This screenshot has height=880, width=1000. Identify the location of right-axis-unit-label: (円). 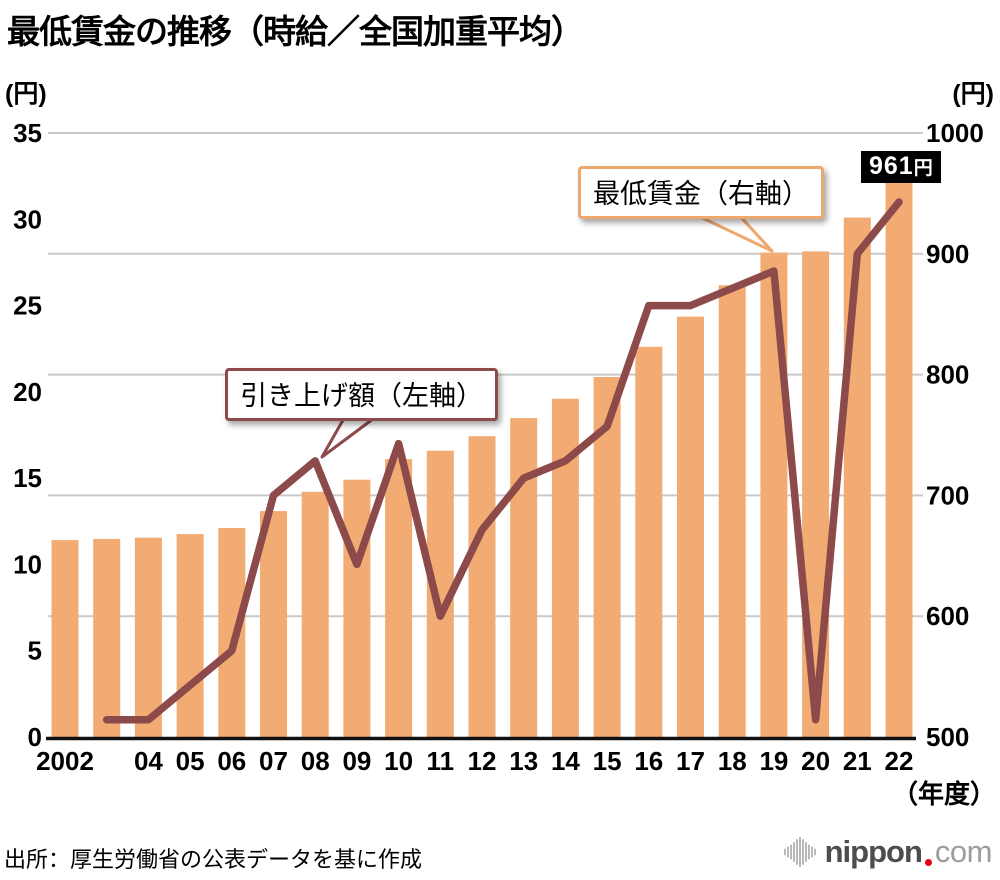
(973, 94).